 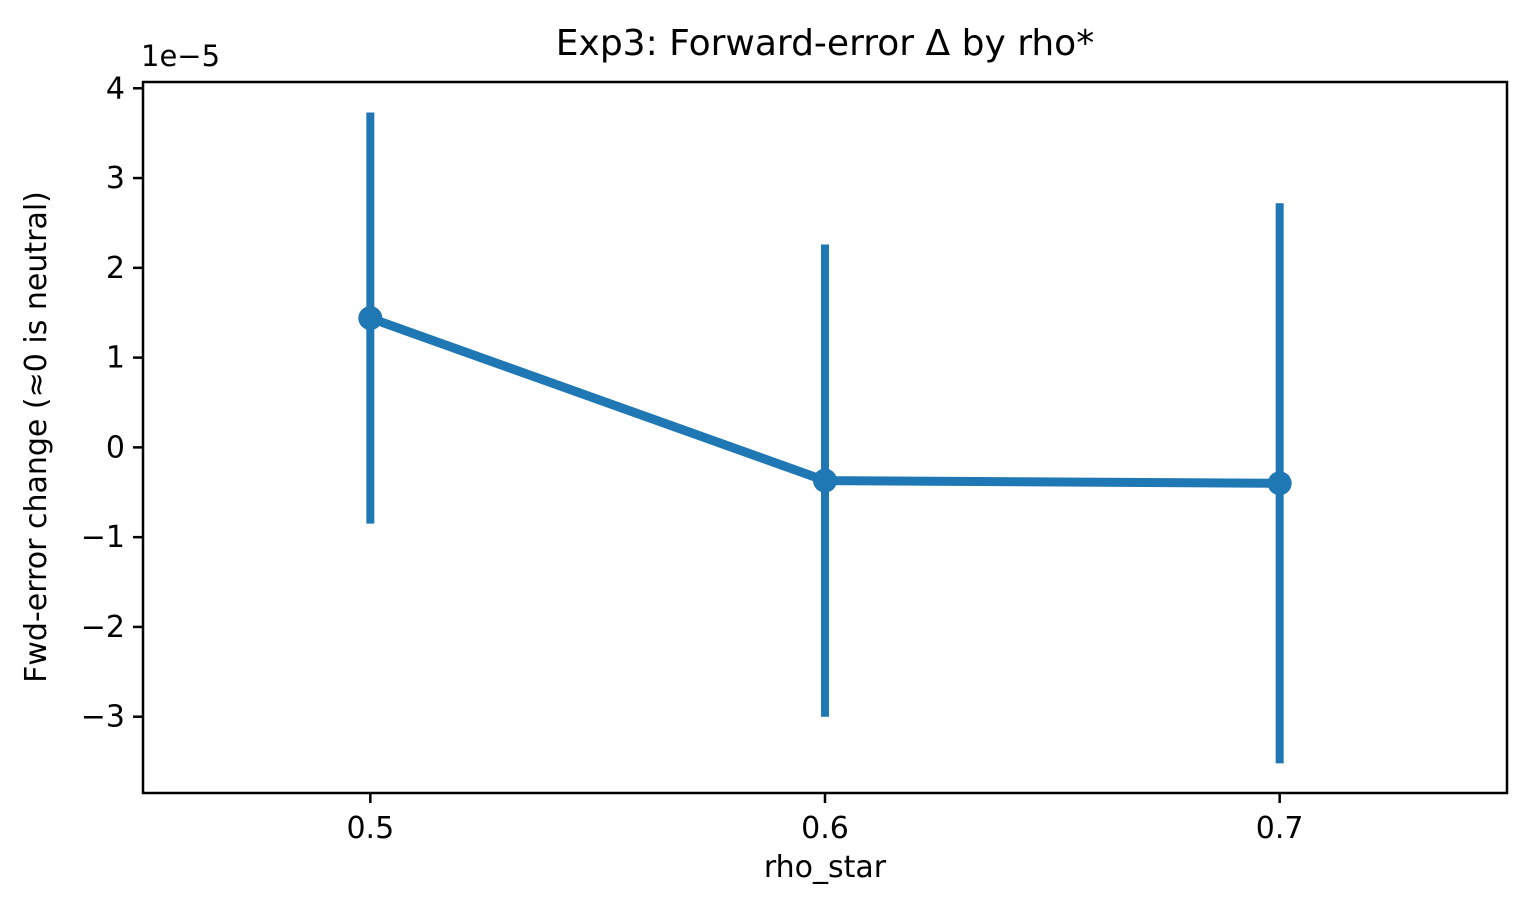 What do you see at coordinates (181, 56) in the screenshot?
I see `y-axis-offset-text: 1e−5` at bounding box center [181, 56].